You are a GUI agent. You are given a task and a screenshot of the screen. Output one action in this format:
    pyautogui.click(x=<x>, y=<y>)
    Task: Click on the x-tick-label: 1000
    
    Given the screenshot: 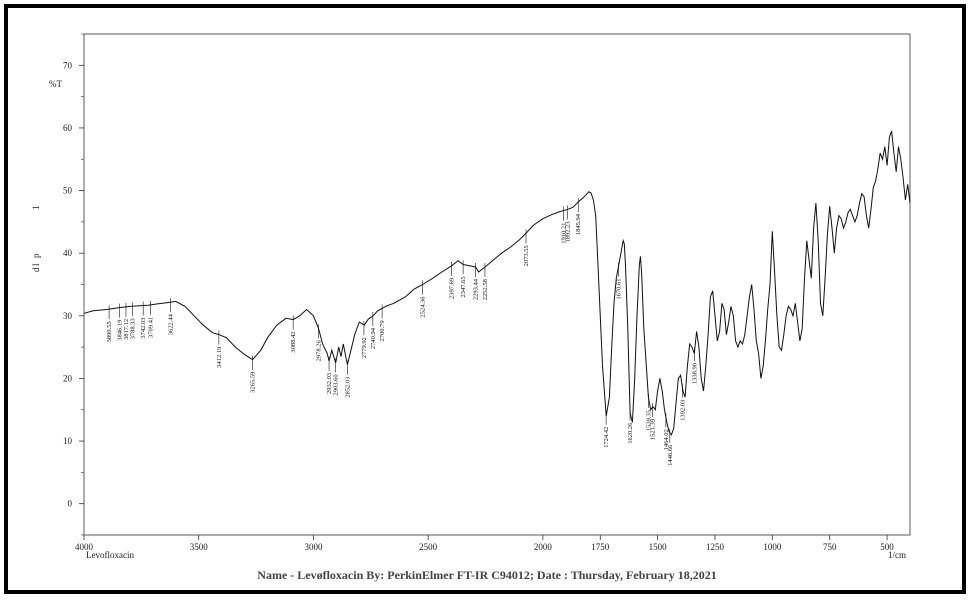 What is the action you would take?
    pyautogui.click(x=772, y=547)
    